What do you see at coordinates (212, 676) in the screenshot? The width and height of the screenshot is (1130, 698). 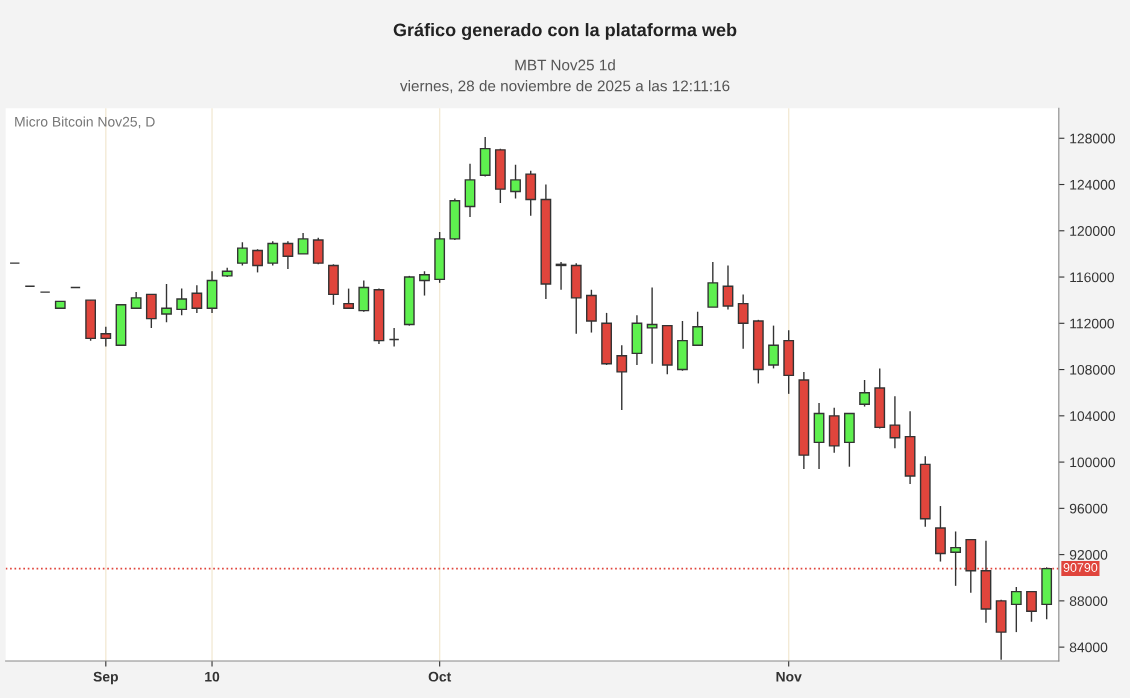 I see `x-tick-label: 10` at bounding box center [212, 676].